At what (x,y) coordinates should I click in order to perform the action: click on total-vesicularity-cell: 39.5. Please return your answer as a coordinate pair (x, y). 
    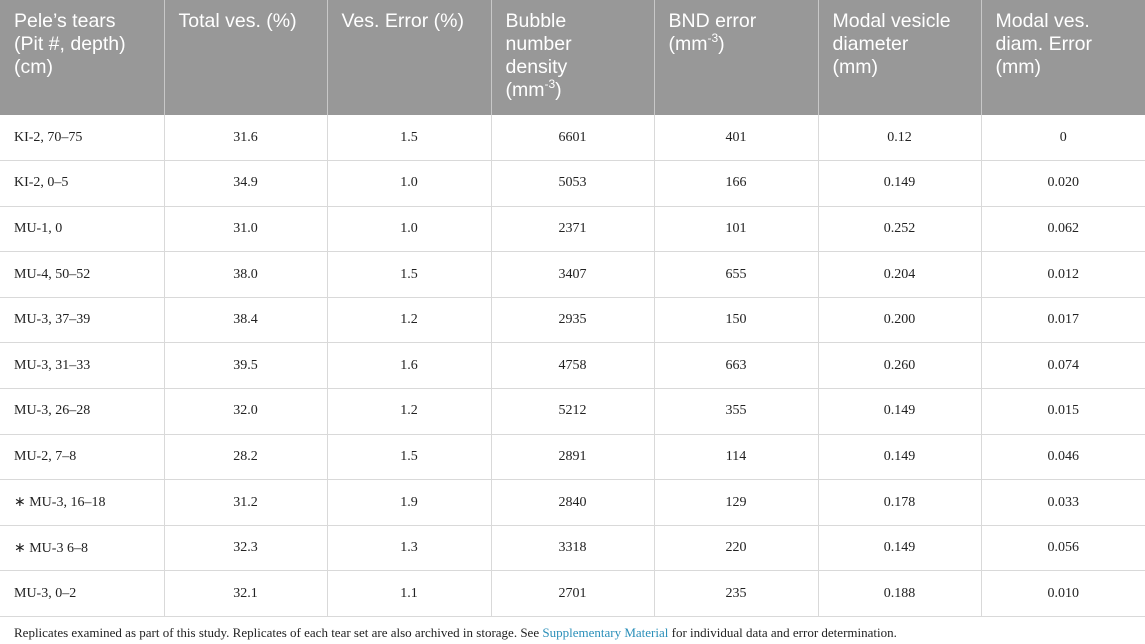
    Looking at the image, I should click on (246, 366).